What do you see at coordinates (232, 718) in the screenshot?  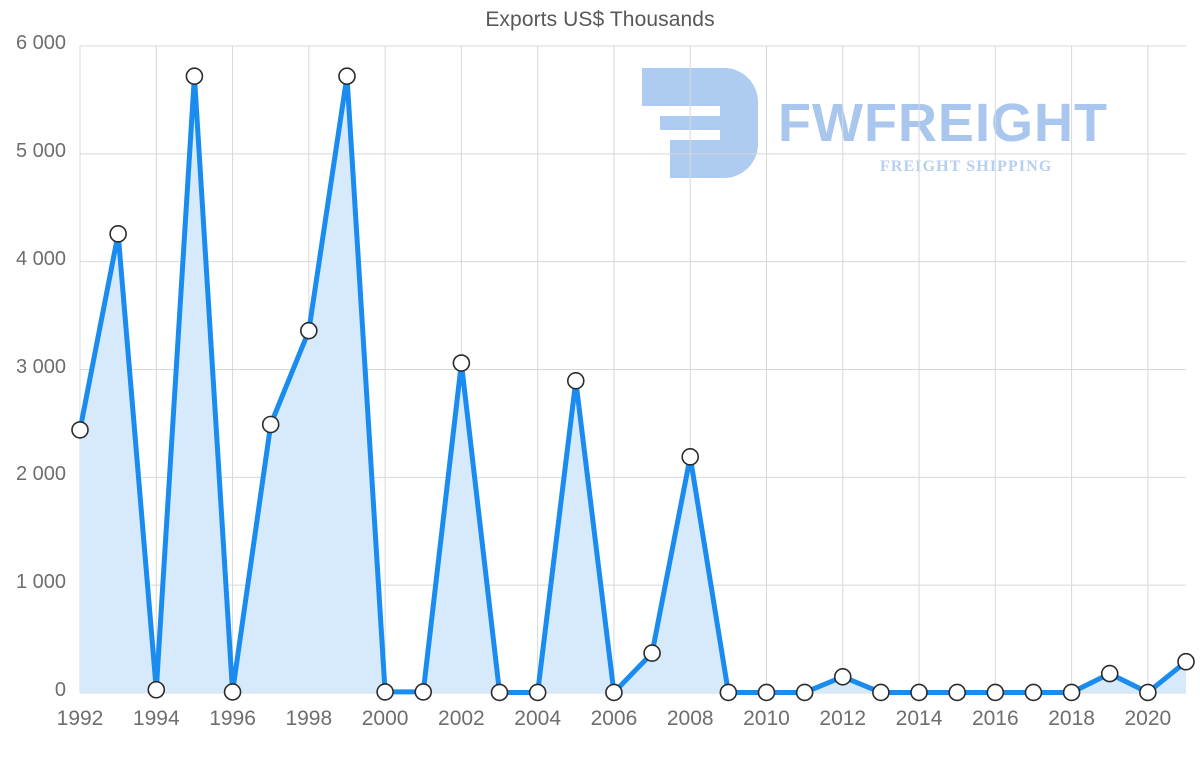 I see `x-axis-tick-label: 1996` at bounding box center [232, 718].